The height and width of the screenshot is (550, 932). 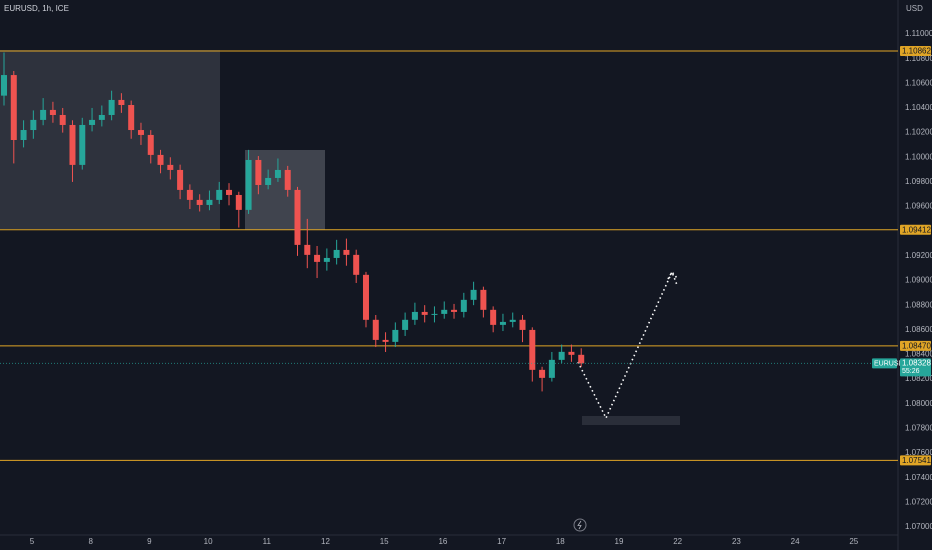 I want to click on y-tick-label: 1.08400, so click(x=918, y=354).